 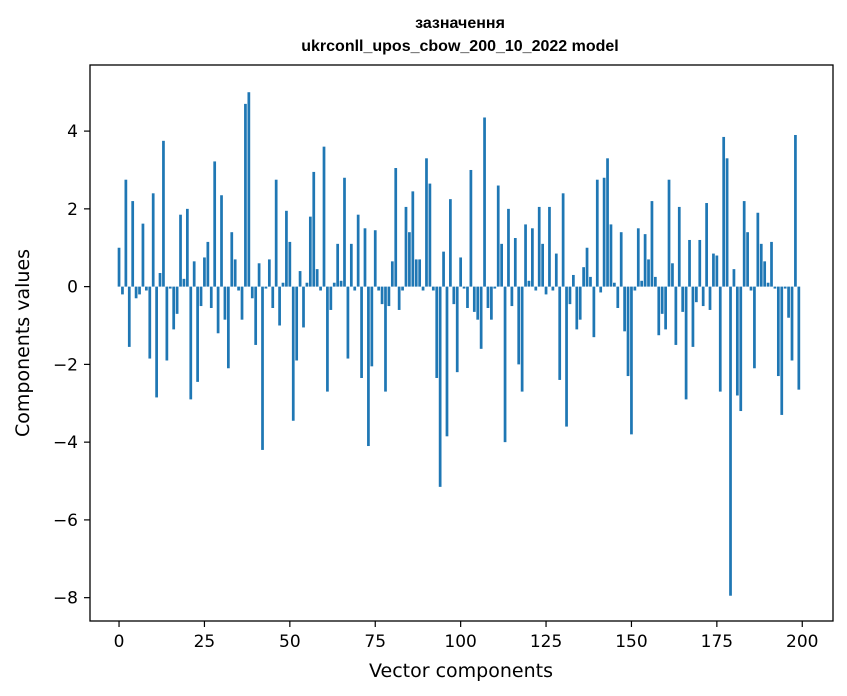 What do you see at coordinates (72, 210) in the screenshot?
I see `y-tick-label: 2` at bounding box center [72, 210].